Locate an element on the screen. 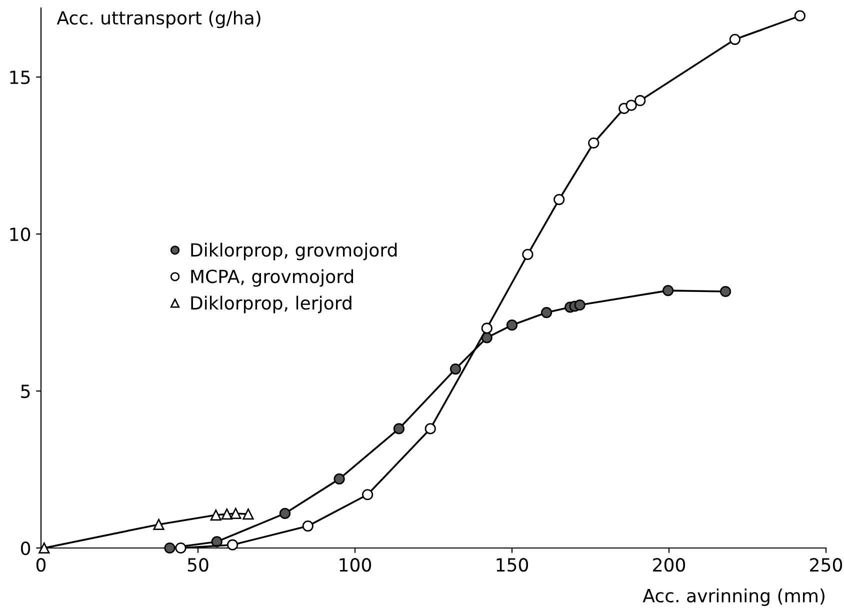 The height and width of the screenshot is (611, 844). y-axis-title: Acc. uttransport (g/ha) is located at coordinates (158, 19).